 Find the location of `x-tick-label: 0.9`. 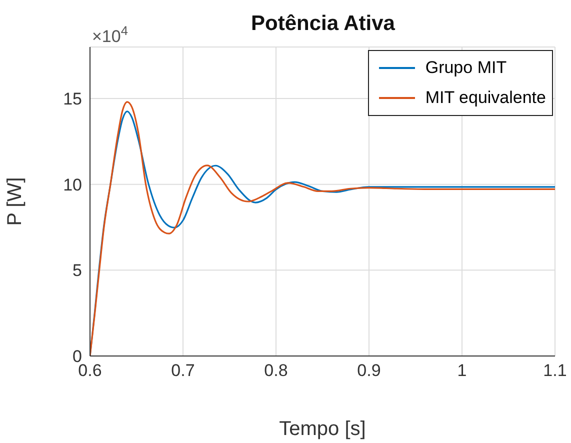

x-tick-label: 0.9 is located at coordinates (369, 370).